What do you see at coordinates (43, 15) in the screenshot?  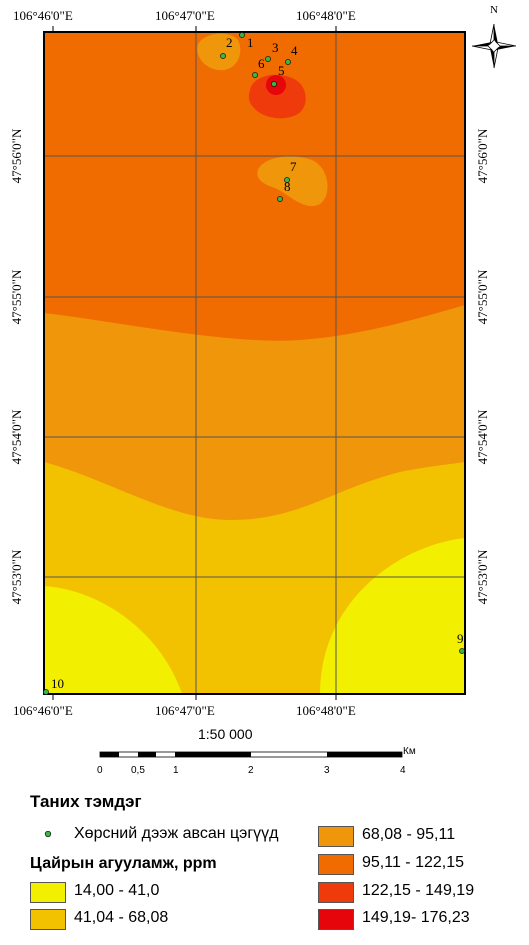 I see `top-lon-label-1: 106°46'0"E` at bounding box center [43, 15].